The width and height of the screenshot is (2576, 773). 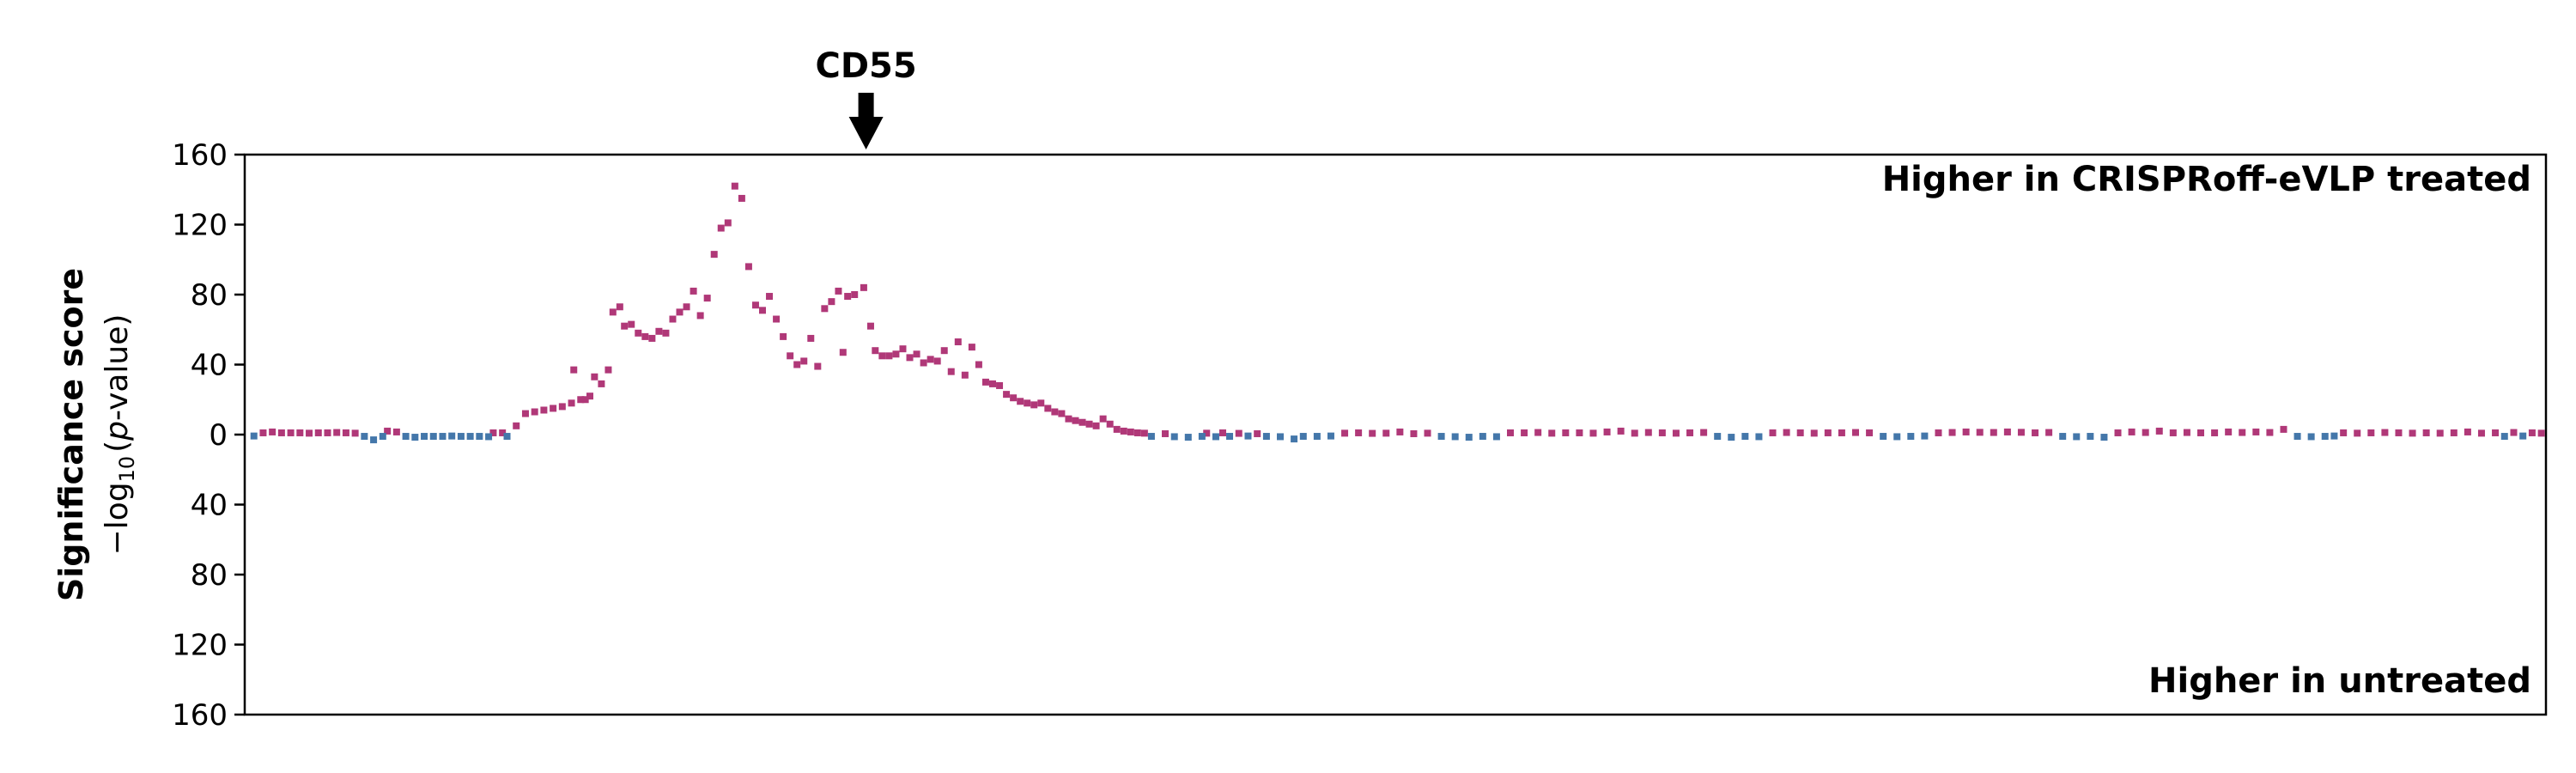 I want to click on ylabel-sub-italic: p, so click(x=117, y=431).